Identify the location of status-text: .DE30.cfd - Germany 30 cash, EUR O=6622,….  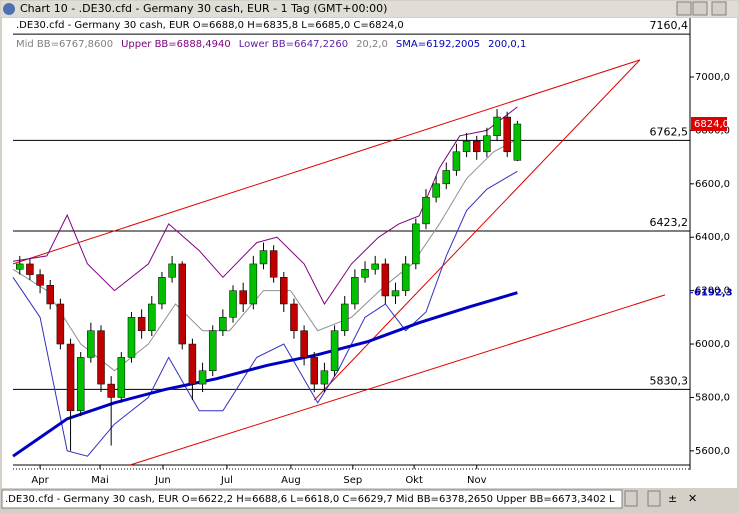
(310, 499).